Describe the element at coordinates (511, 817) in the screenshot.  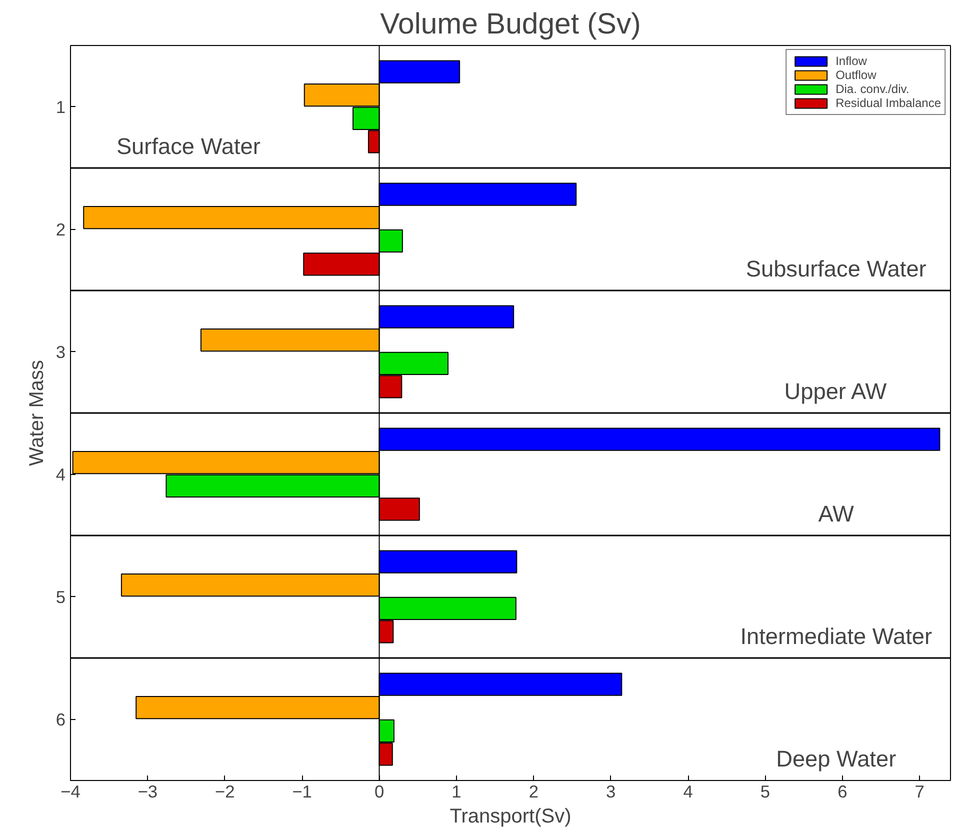
I see `x-axis-title: Transport(Sv)` at that location.